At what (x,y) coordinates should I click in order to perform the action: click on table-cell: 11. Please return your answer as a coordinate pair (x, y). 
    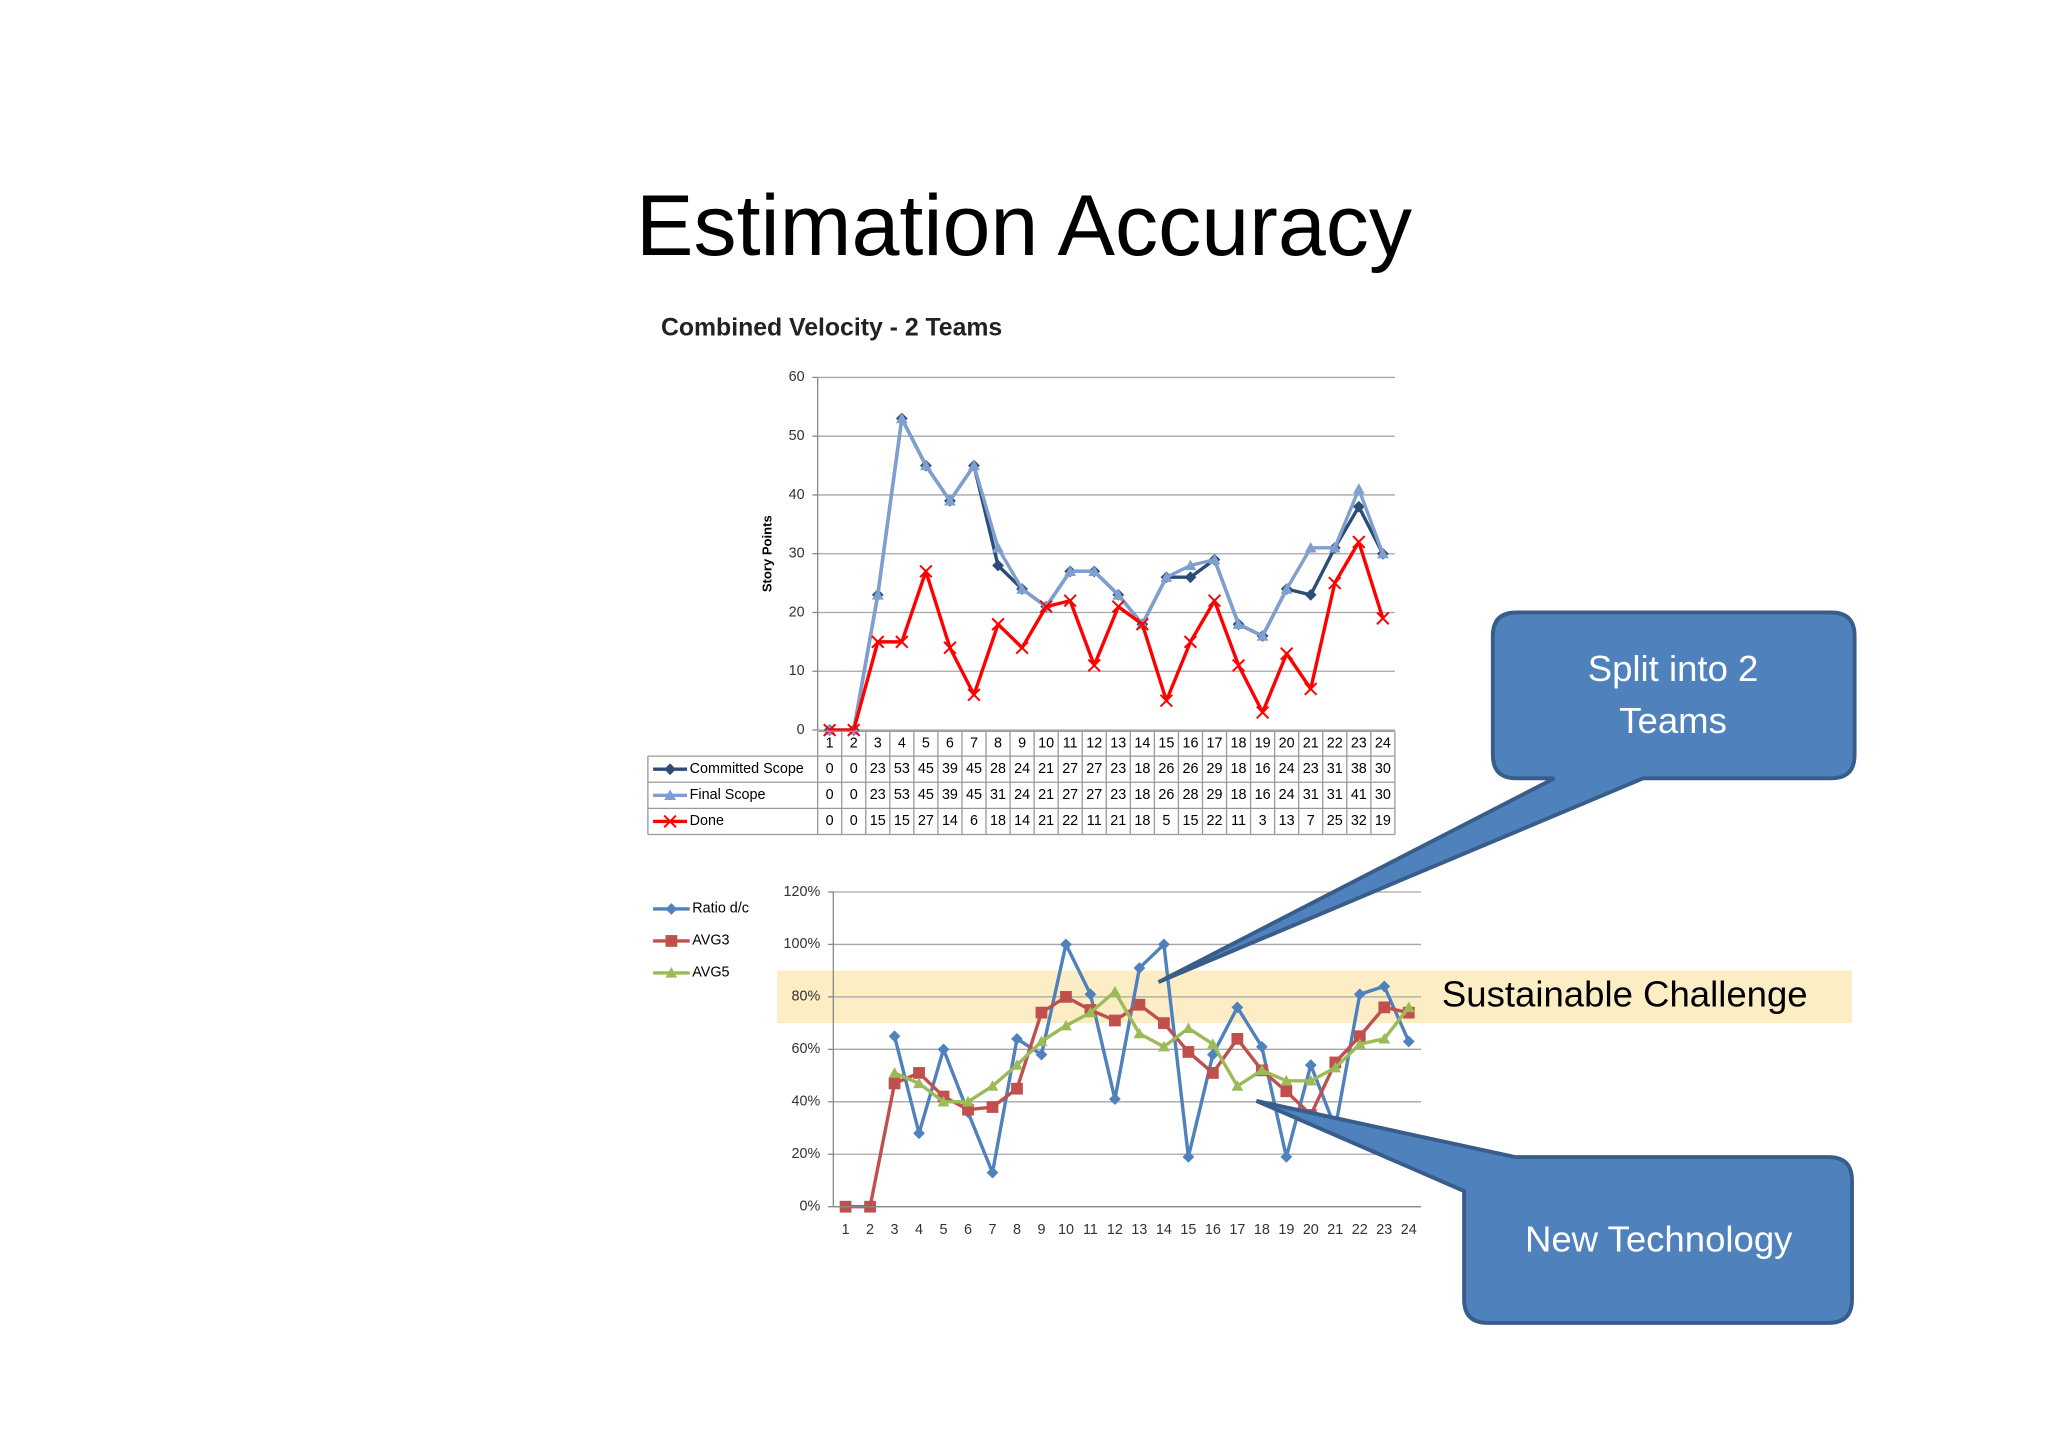
    Looking at the image, I should click on (1238, 821).